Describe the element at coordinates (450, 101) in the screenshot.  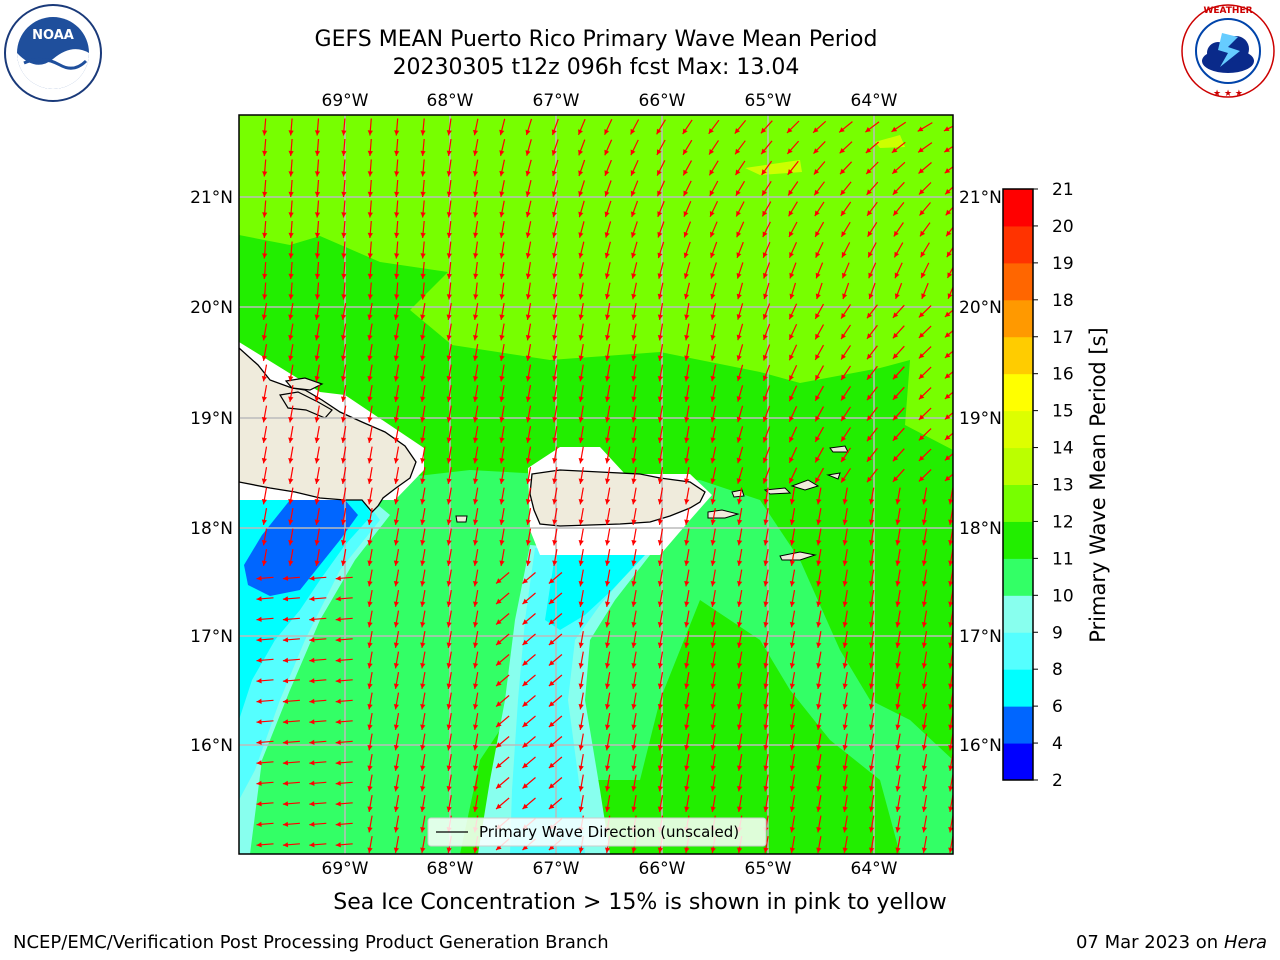
I see `lon-tick-top: 68°W` at that location.